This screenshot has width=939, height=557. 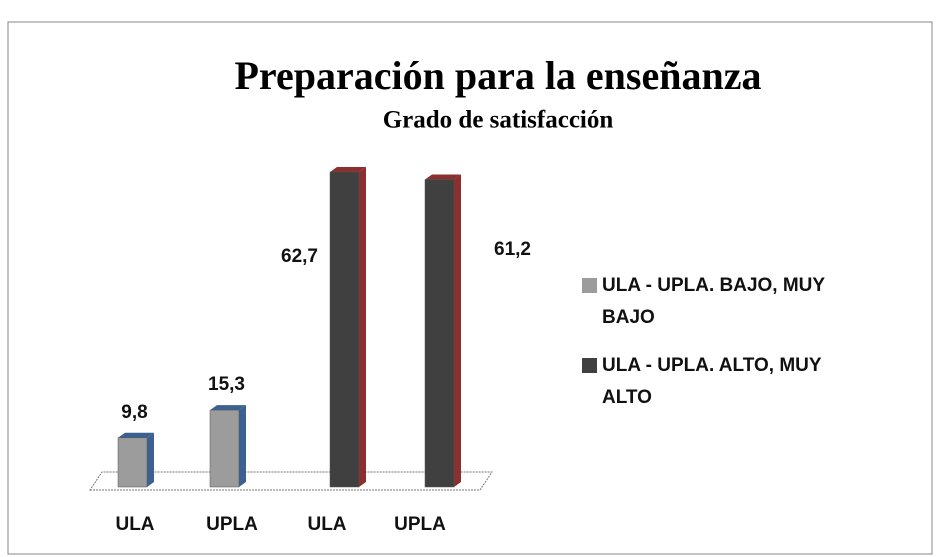 What do you see at coordinates (291, 481) in the screenshot?
I see `floor` at bounding box center [291, 481].